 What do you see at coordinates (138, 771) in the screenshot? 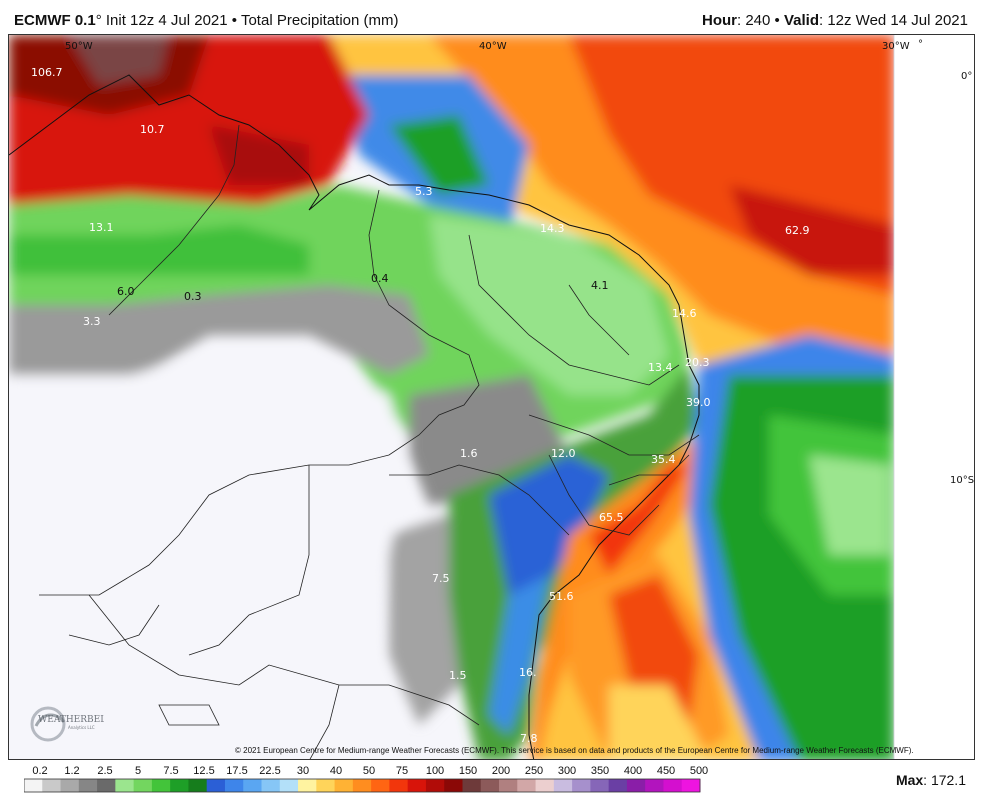
I see `colorbar-tick: 5` at bounding box center [138, 771].